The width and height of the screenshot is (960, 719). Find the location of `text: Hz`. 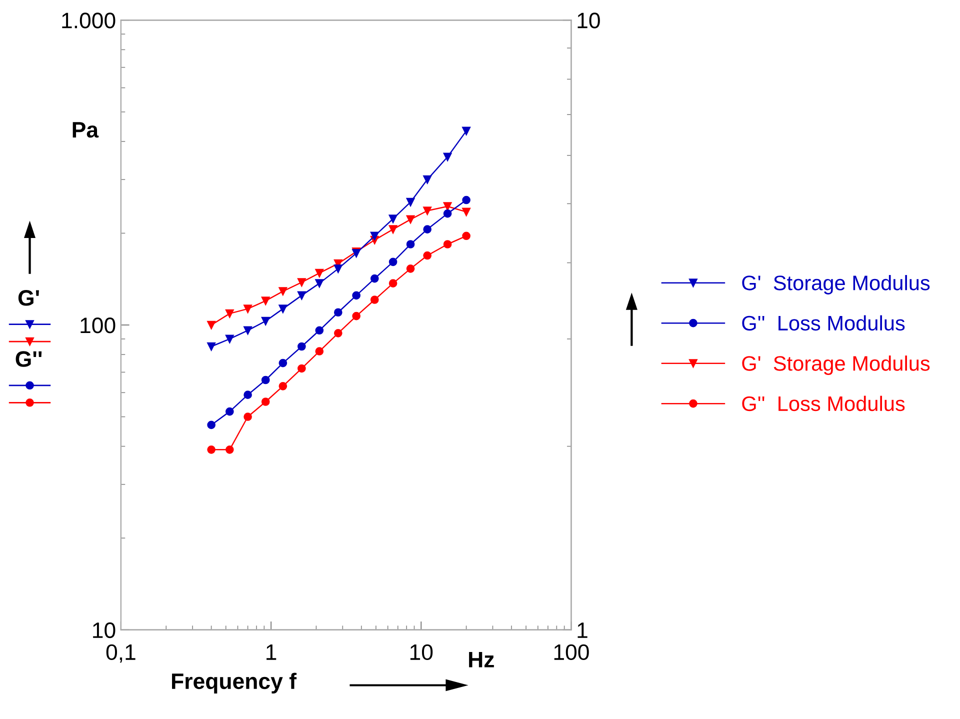

text: Hz is located at coordinates (481, 660).